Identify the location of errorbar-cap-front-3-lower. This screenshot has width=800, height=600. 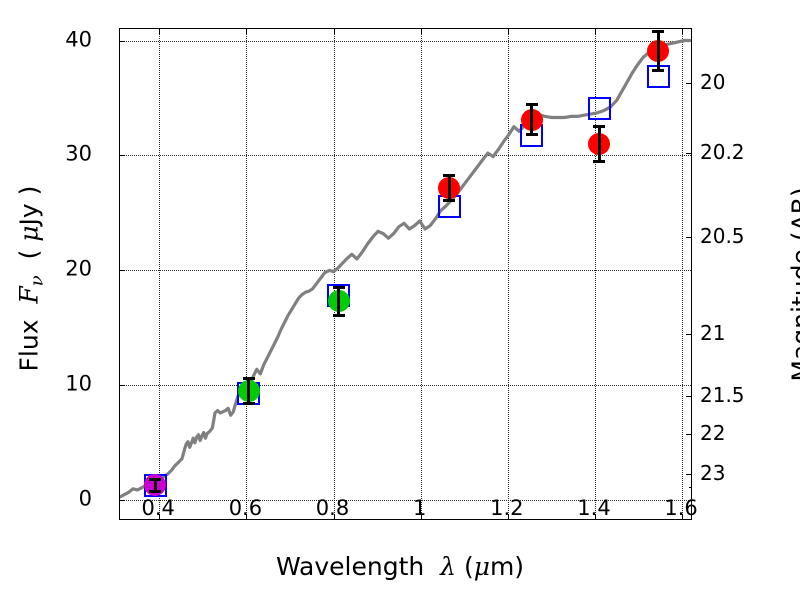
(449, 200).